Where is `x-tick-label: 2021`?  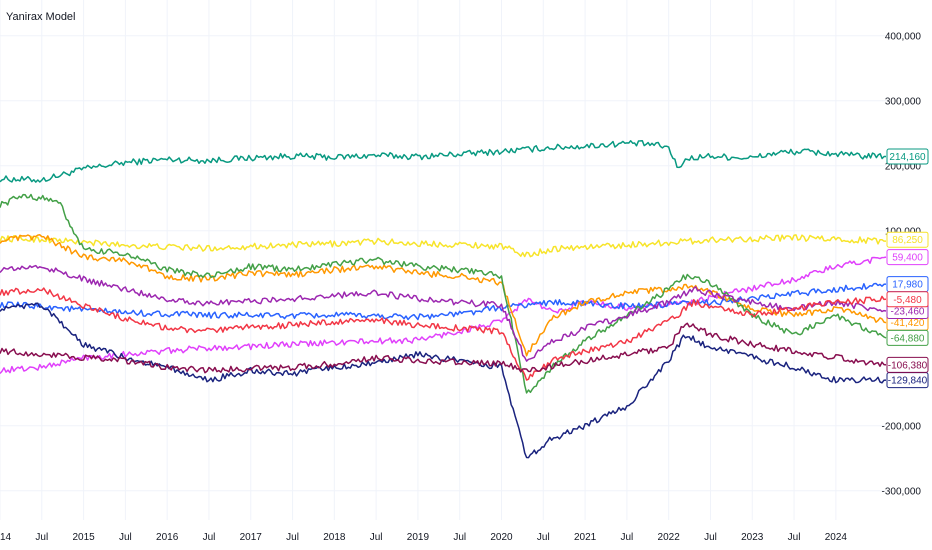
x-tick-label: 2021 is located at coordinates (585, 537).